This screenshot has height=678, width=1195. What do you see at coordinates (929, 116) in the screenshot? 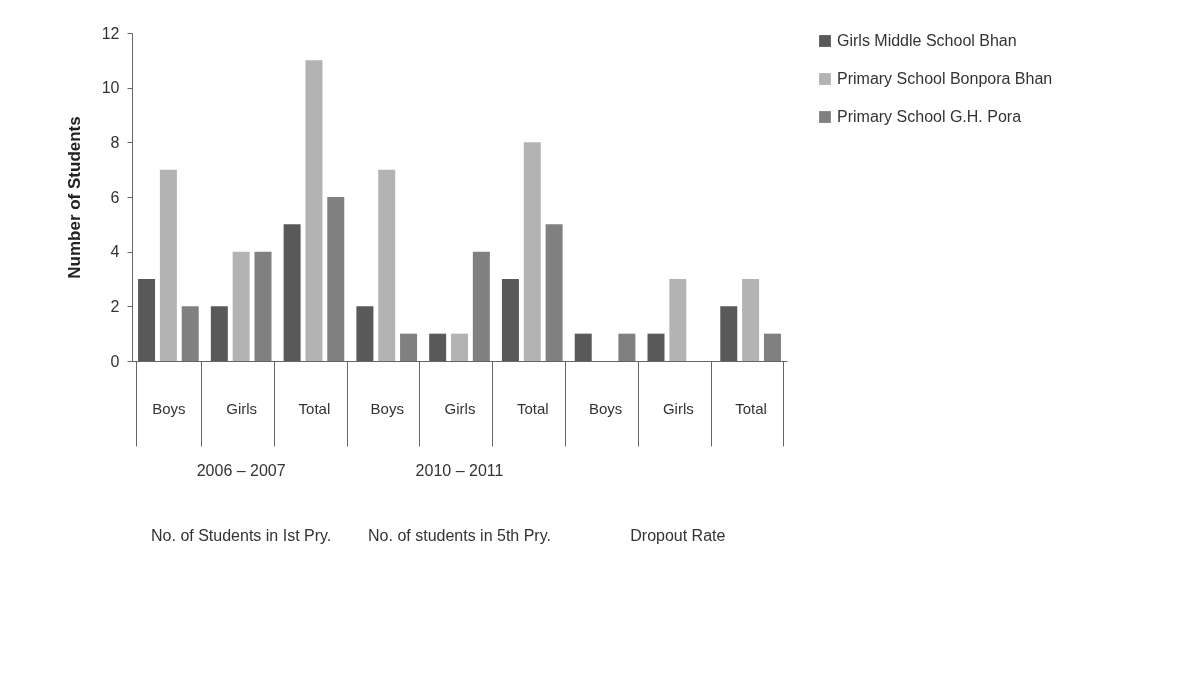
I see `legend-label: Primary School G.H. Pora` at bounding box center [929, 116].